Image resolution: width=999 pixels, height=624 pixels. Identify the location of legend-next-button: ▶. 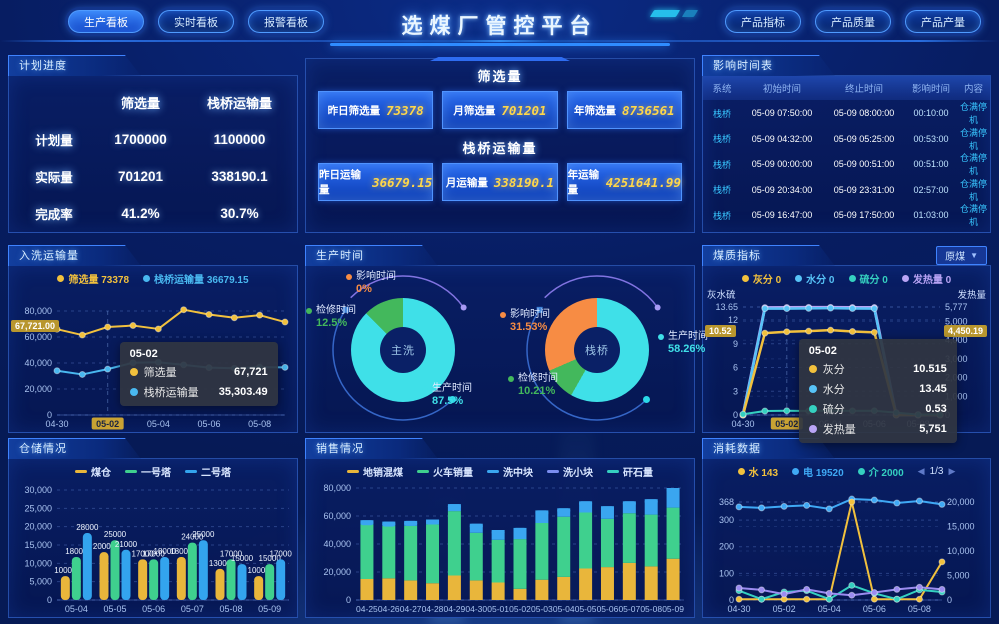
(952, 470).